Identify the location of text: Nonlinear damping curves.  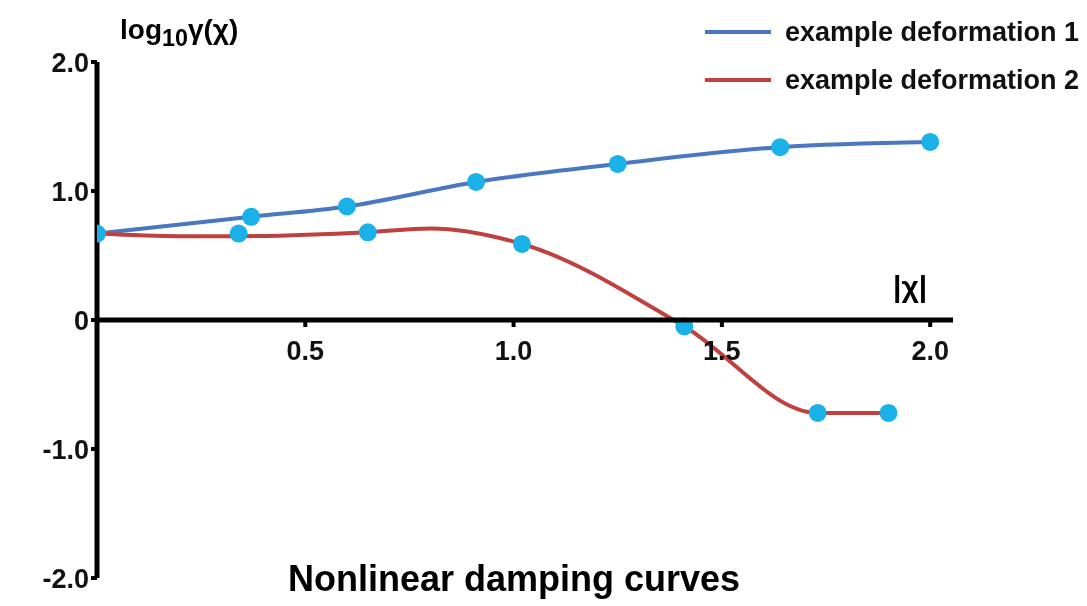
(514, 579).